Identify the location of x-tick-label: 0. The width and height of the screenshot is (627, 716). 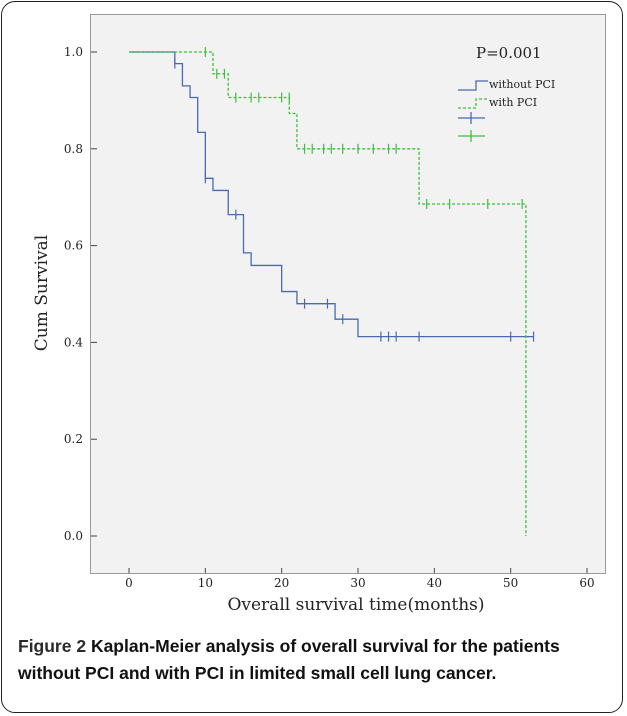
(129, 583).